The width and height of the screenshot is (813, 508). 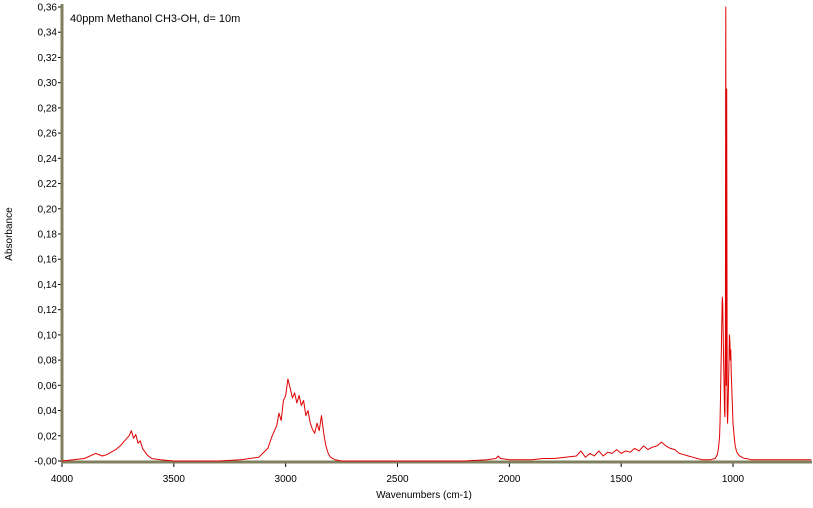 What do you see at coordinates (509, 479) in the screenshot?
I see `x-tick-label: 2000` at bounding box center [509, 479].